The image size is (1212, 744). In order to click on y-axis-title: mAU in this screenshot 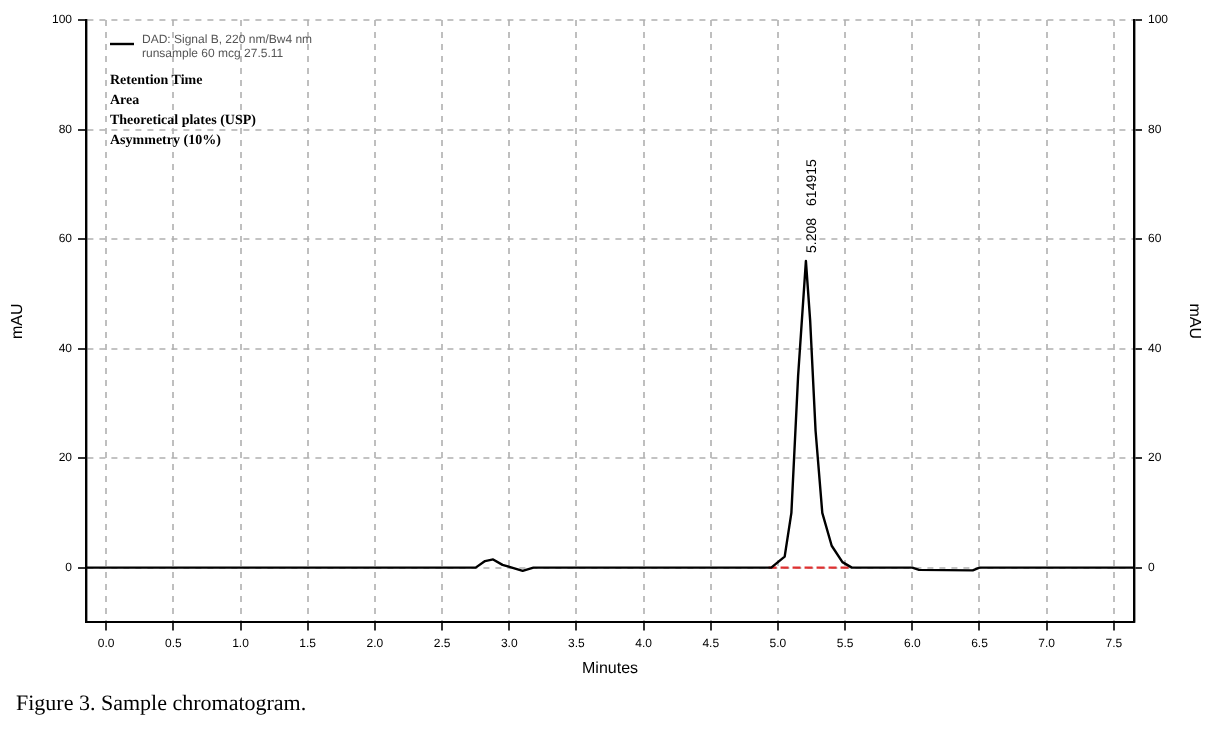, I will do `click(17, 320)`.